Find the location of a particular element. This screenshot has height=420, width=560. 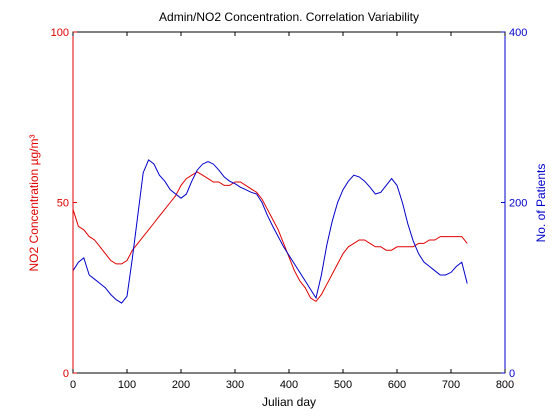

left-y-tick-label: 100 is located at coordinates (60, 33).